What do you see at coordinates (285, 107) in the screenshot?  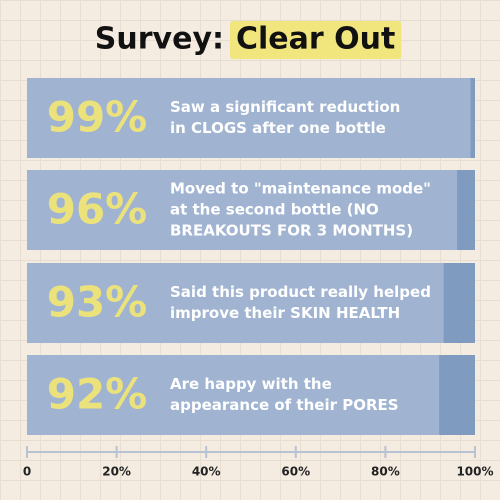 I see `bar-description: Saw a significant reduction` at bounding box center [285, 107].